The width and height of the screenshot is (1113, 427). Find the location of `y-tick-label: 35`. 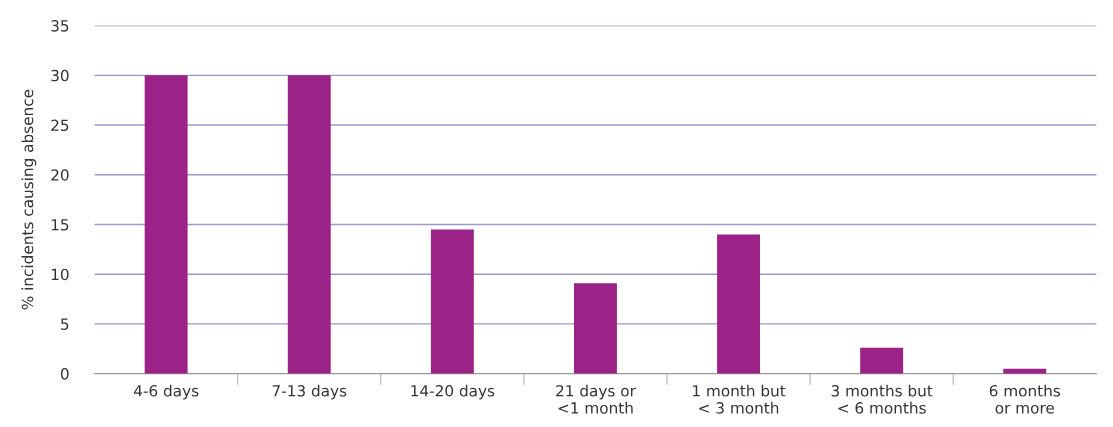

y-tick-label: 35 is located at coordinates (60, 26).